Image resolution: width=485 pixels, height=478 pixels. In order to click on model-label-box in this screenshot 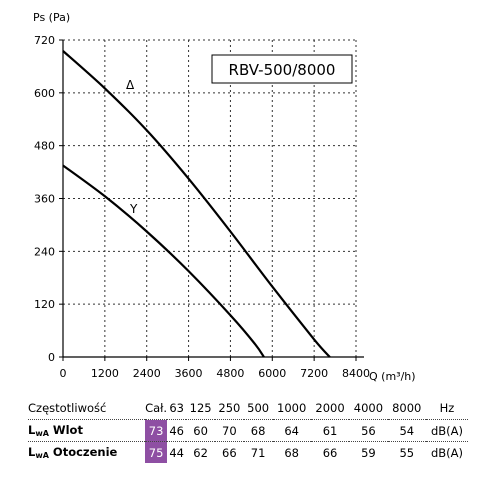, I will do `click(282, 69)`.